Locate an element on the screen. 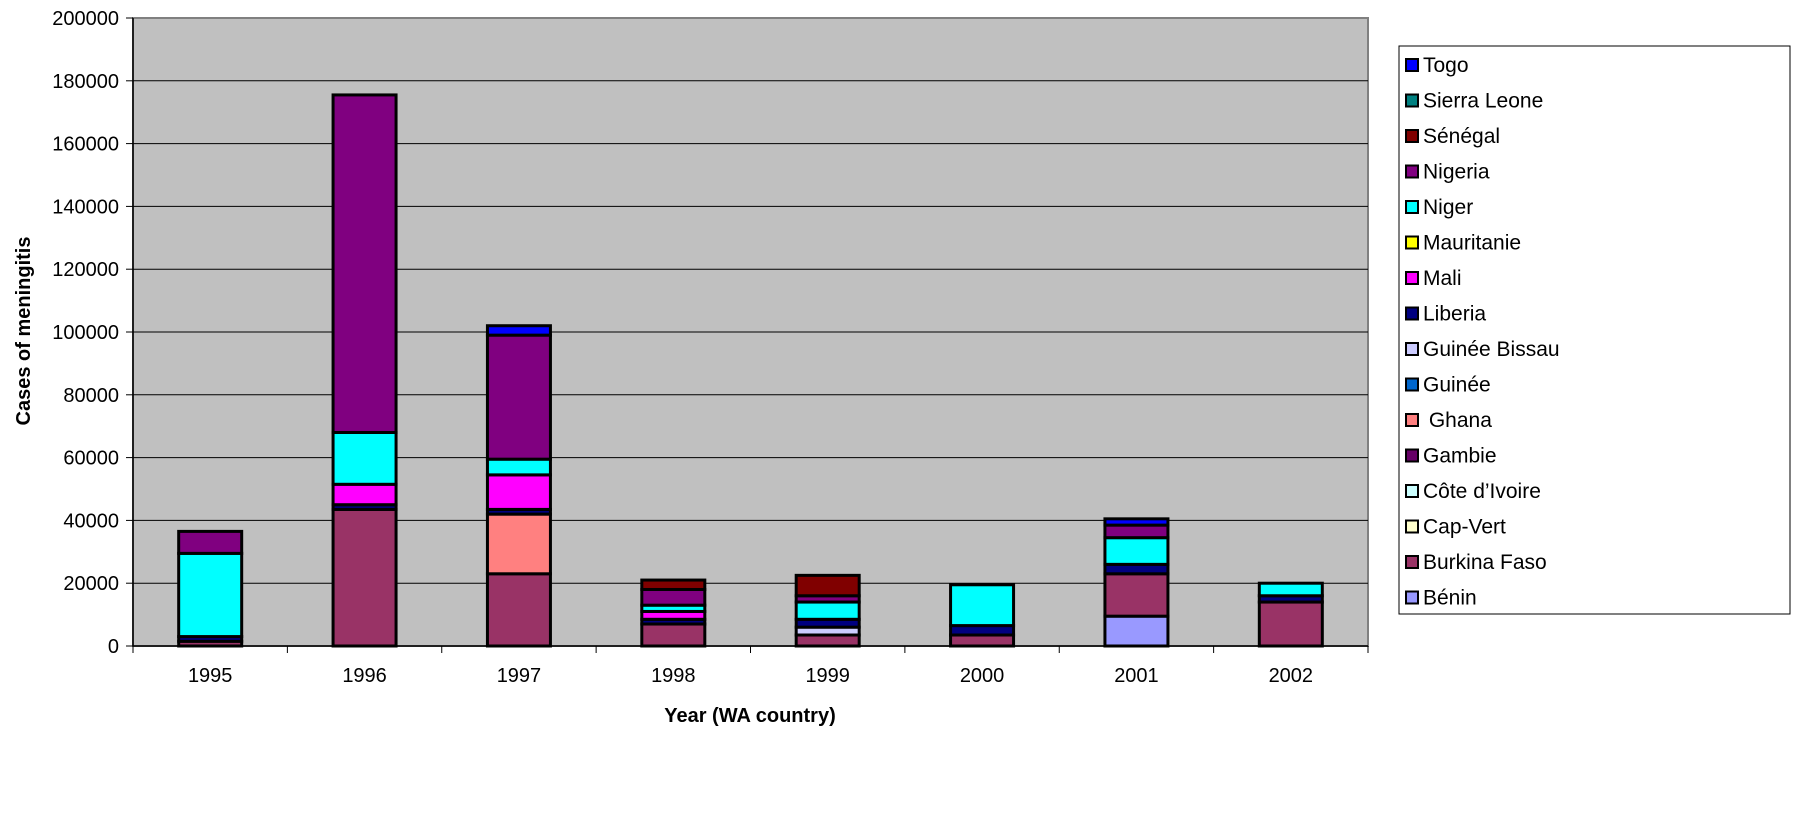 The image size is (1796, 835). legend-box is located at coordinates (1594, 330).